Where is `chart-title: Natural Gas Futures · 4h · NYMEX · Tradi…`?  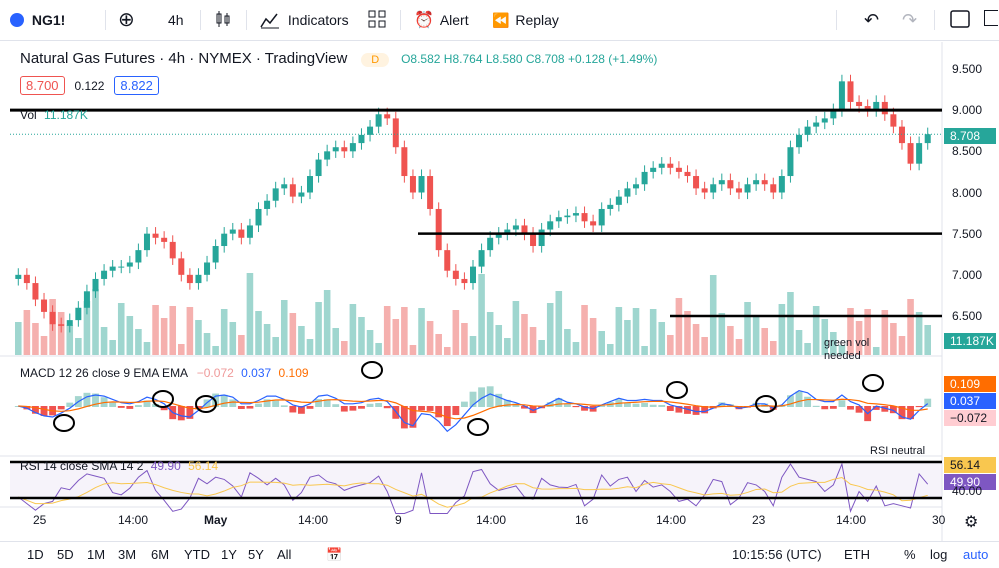
chart-title: Natural Gas Futures · 4h · NYMEX · Tradi… is located at coordinates (184, 58).